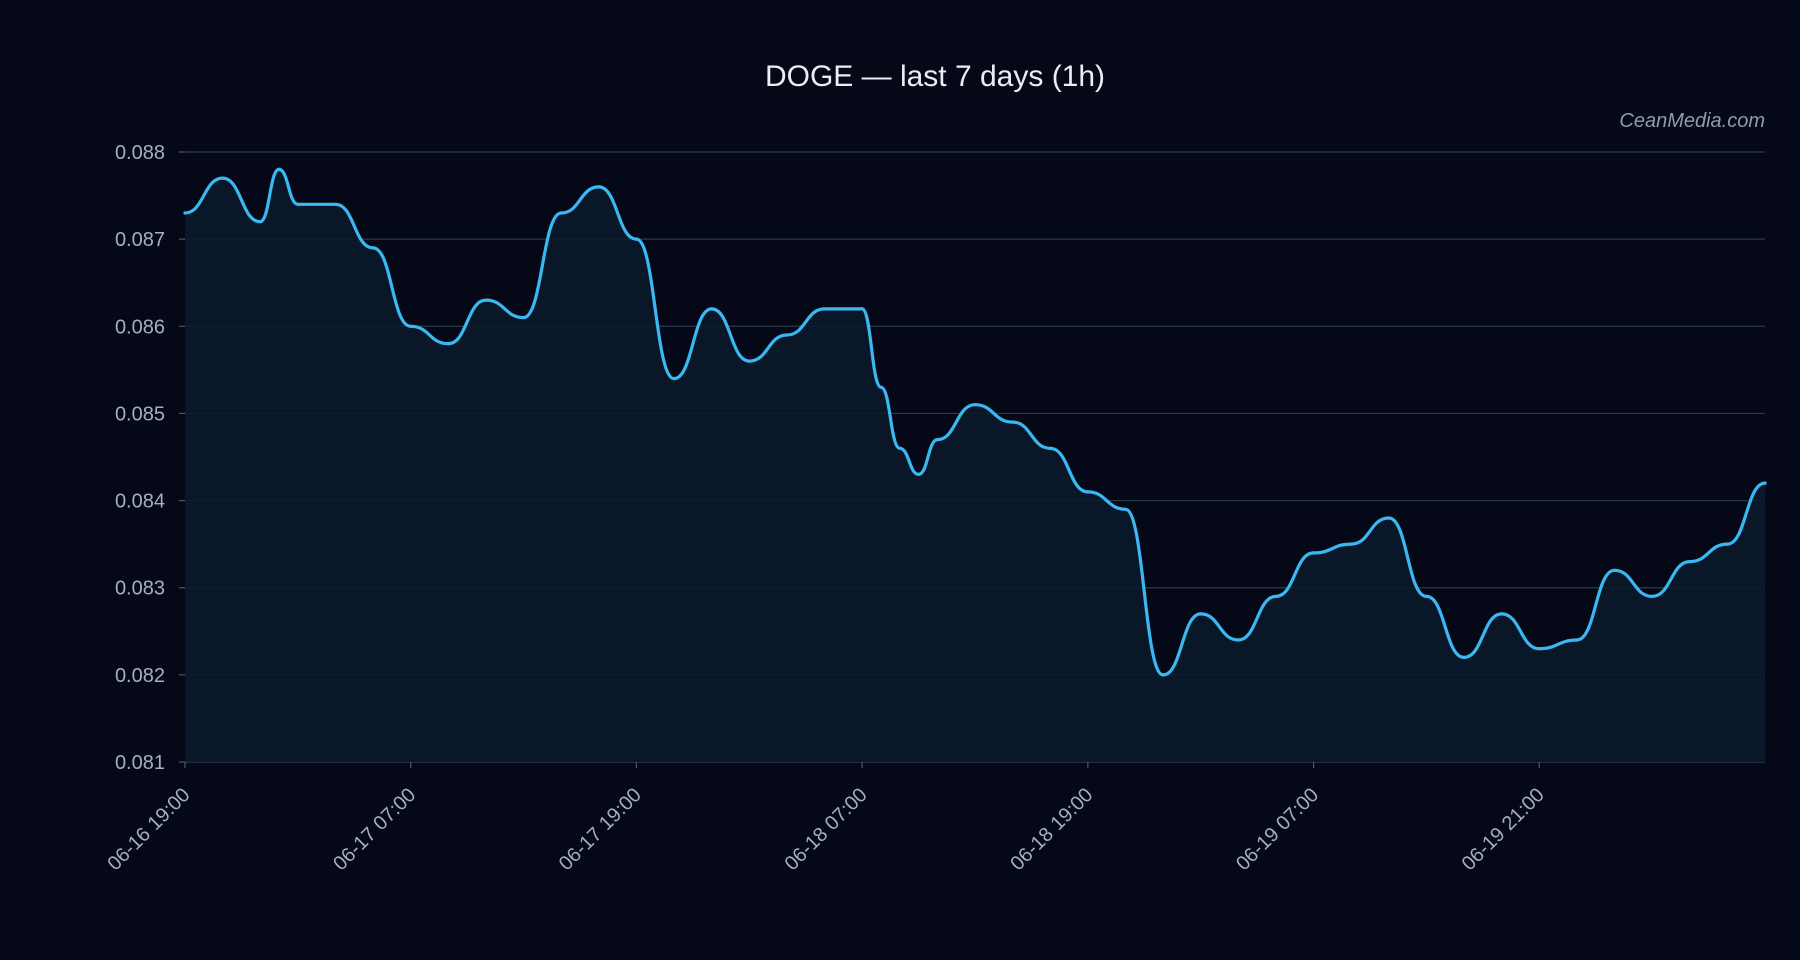 Image resolution: width=1800 pixels, height=960 pixels. What do you see at coordinates (140, 240) in the screenshot?
I see `y-tick-label: 0.087` at bounding box center [140, 240].